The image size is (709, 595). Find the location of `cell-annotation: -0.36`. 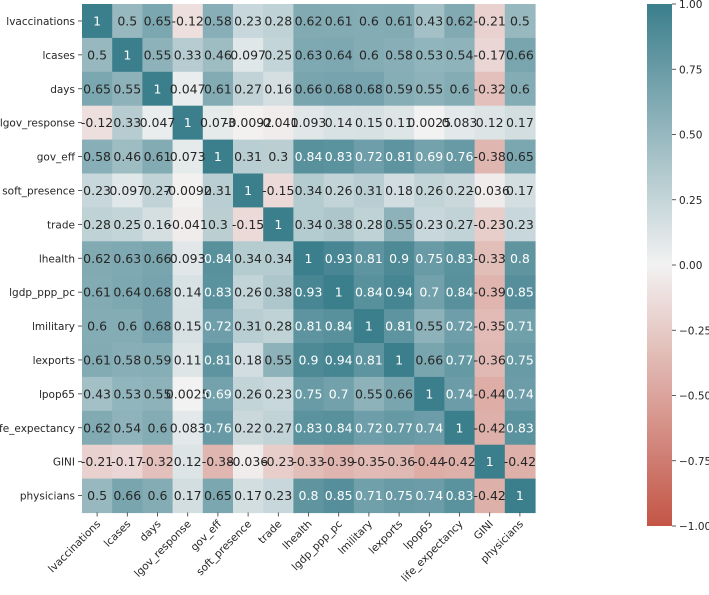

cell-annotation: -0.36 is located at coordinates (399, 461).